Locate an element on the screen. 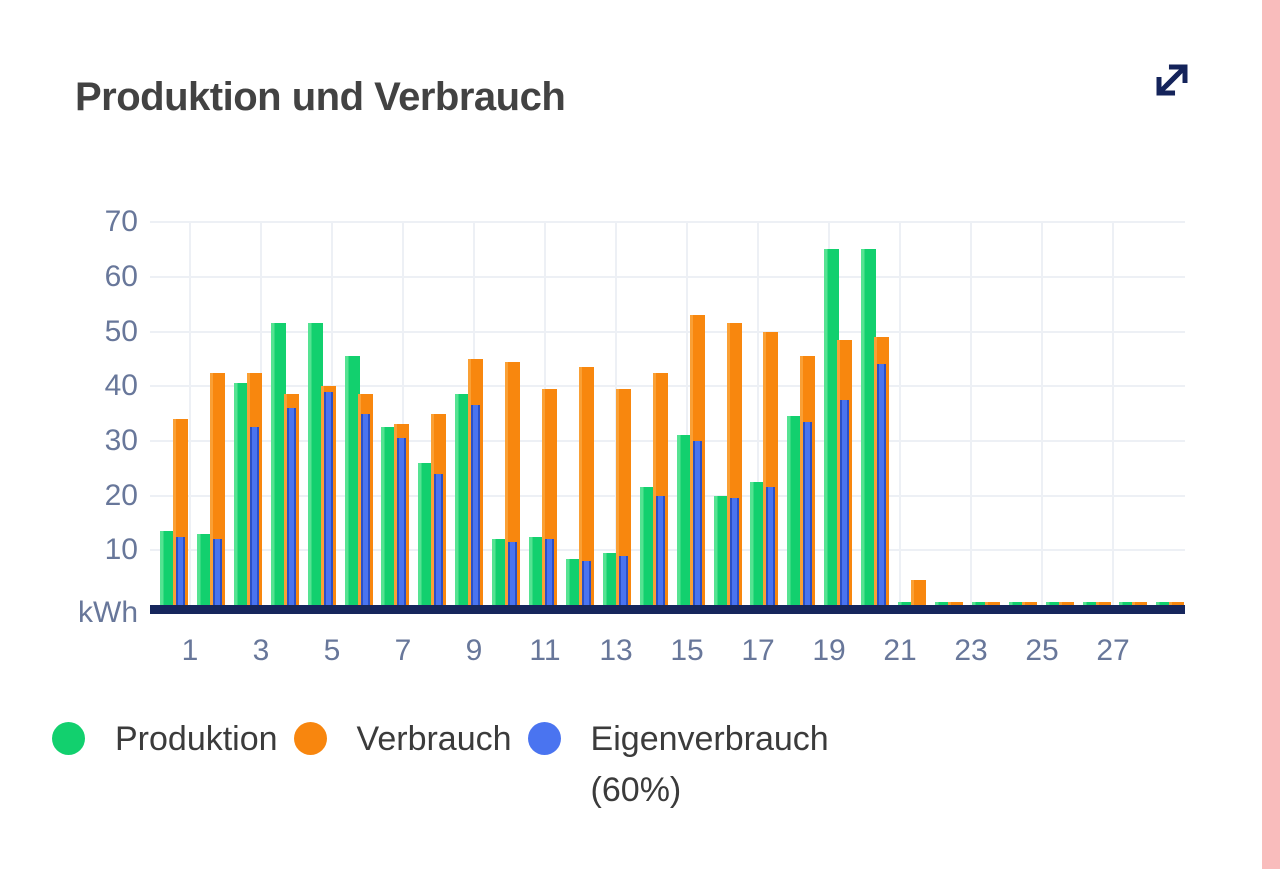  y-tick-label: 40 is located at coordinates (121, 386).